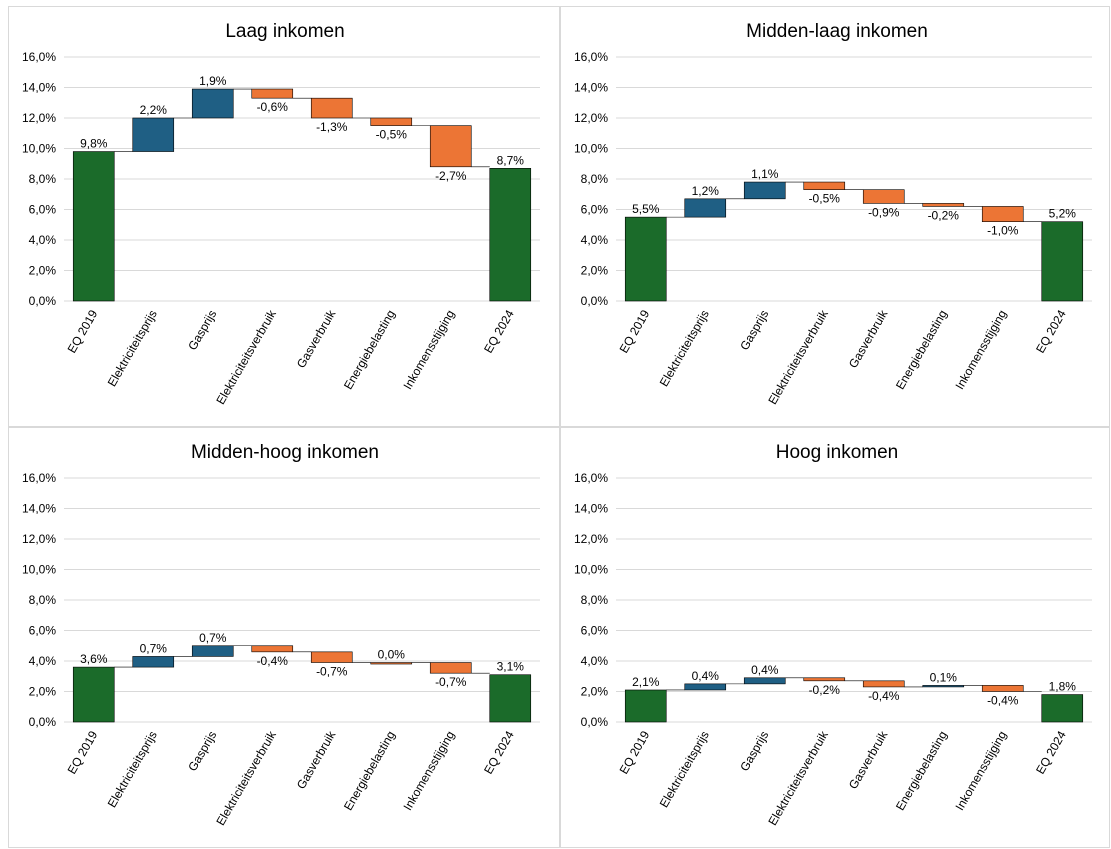  Describe the element at coordinates (706, 191) in the screenshot. I see `data-label: 1,2%` at that location.